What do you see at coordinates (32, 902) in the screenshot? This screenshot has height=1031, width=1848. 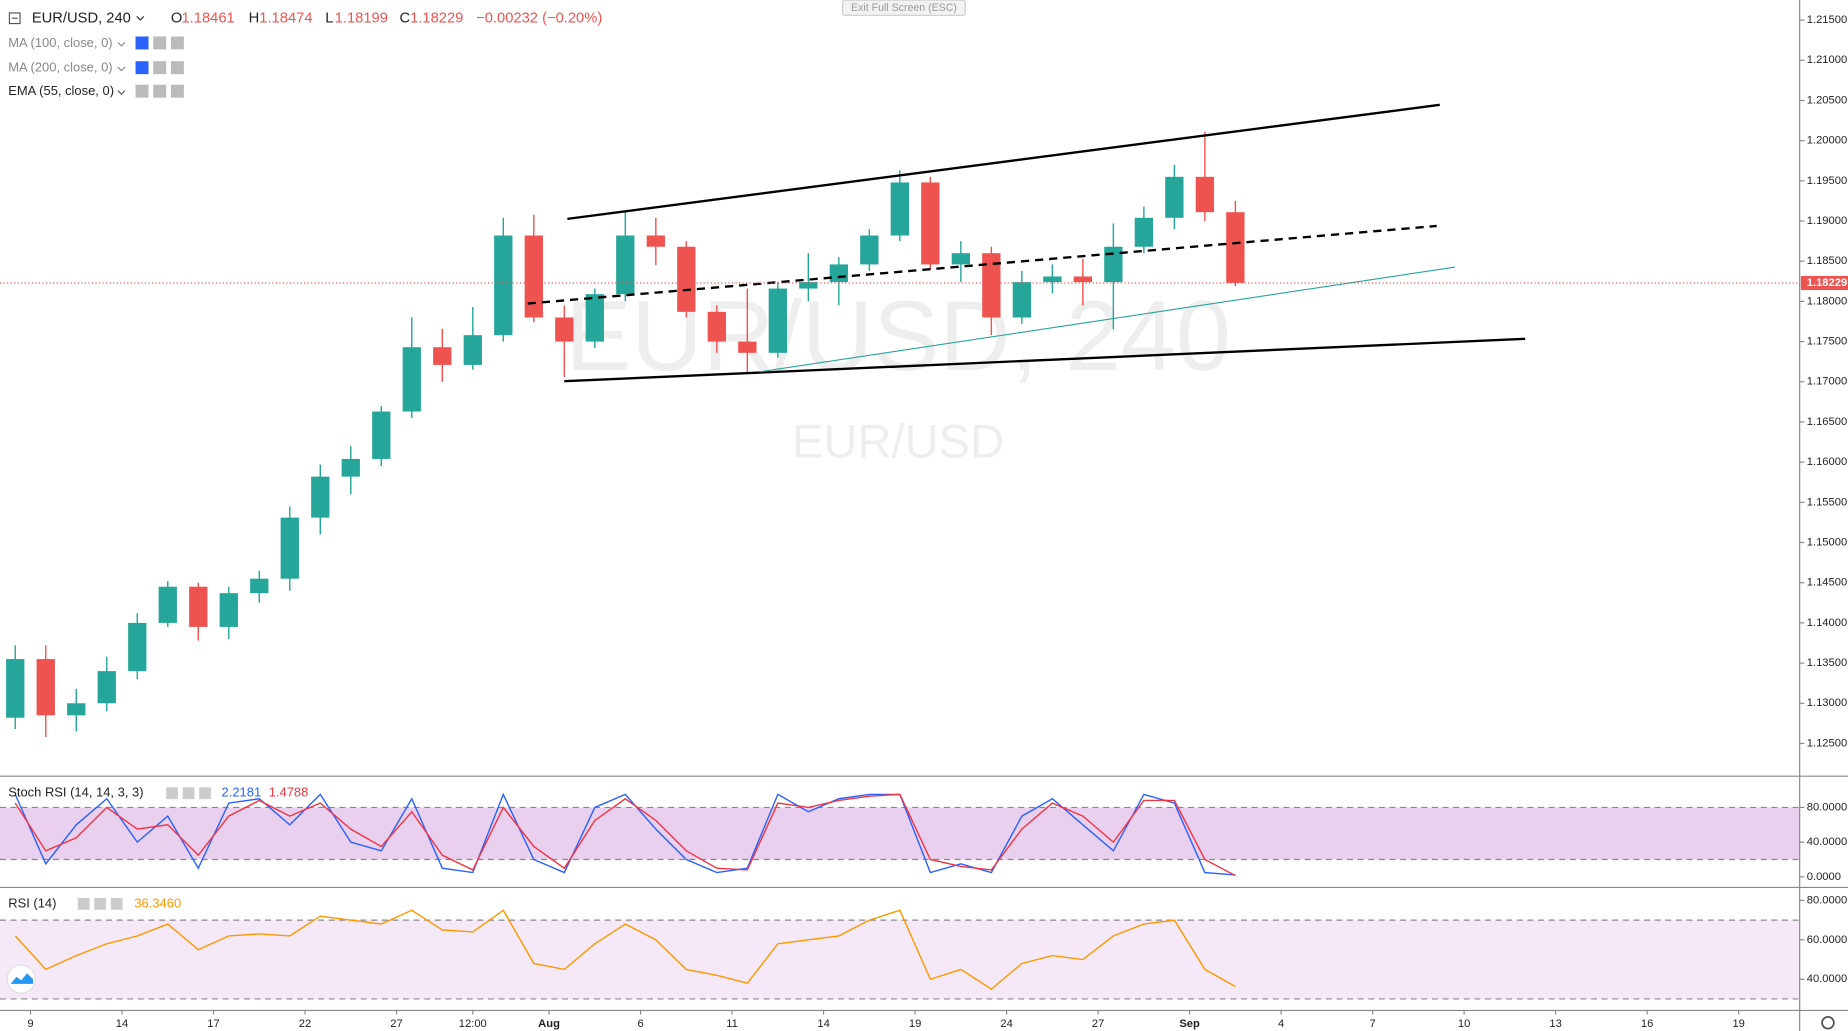 I see `pane-title: RSI (14)` at bounding box center [32, 902].